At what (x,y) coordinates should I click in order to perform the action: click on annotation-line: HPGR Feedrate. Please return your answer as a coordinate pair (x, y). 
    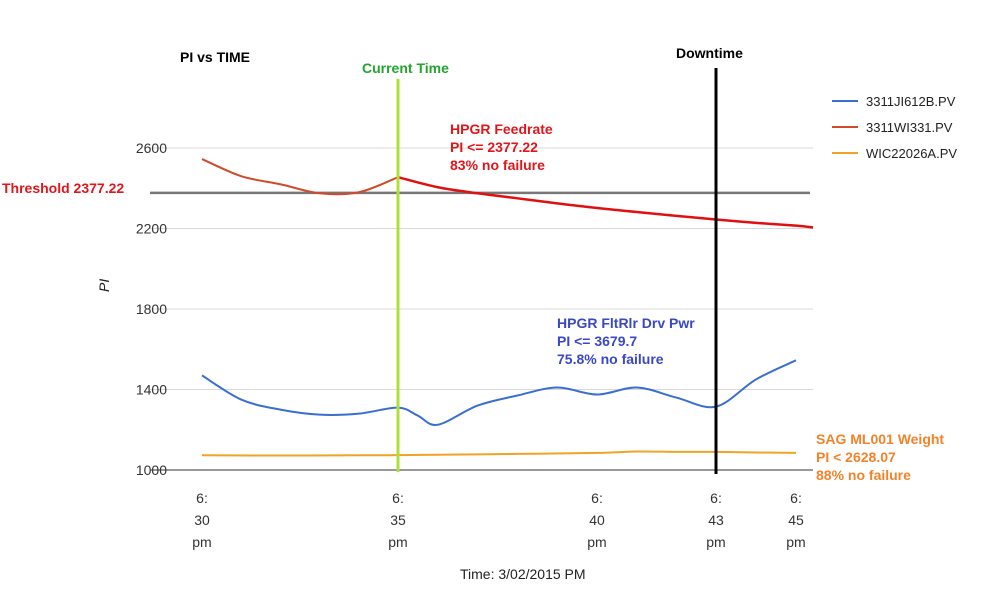
    Looking at the image, I should click on (501, 129).